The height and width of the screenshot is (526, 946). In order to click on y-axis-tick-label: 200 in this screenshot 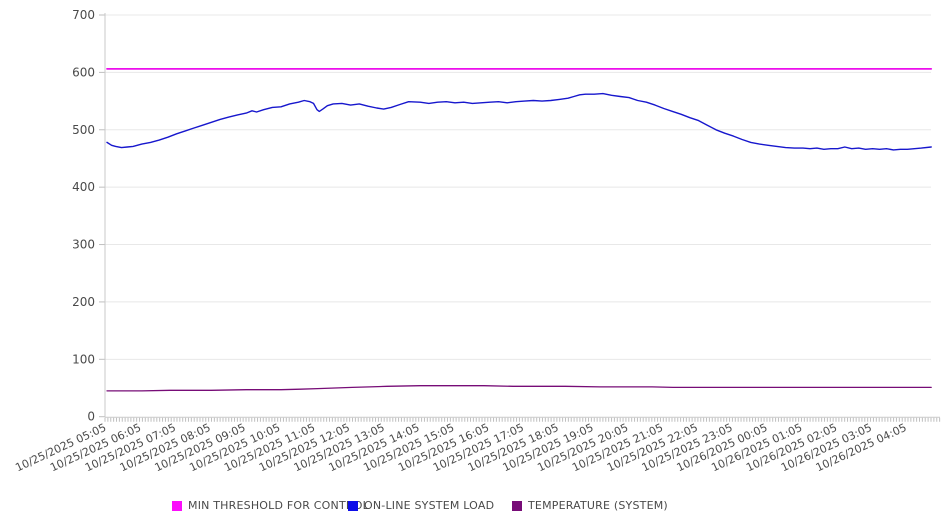, I will do `click(83, 302)`.